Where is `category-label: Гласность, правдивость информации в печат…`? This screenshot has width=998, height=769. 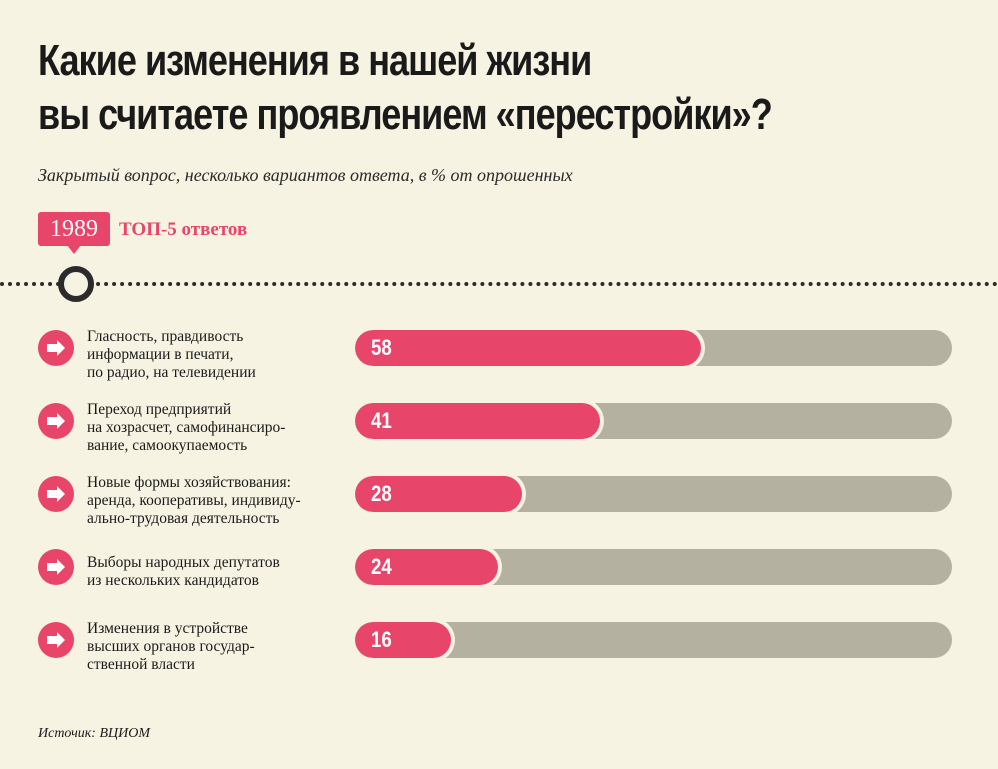 category-label: Гласность, правдивость информации в печат… is located at coordinates (212, 355).